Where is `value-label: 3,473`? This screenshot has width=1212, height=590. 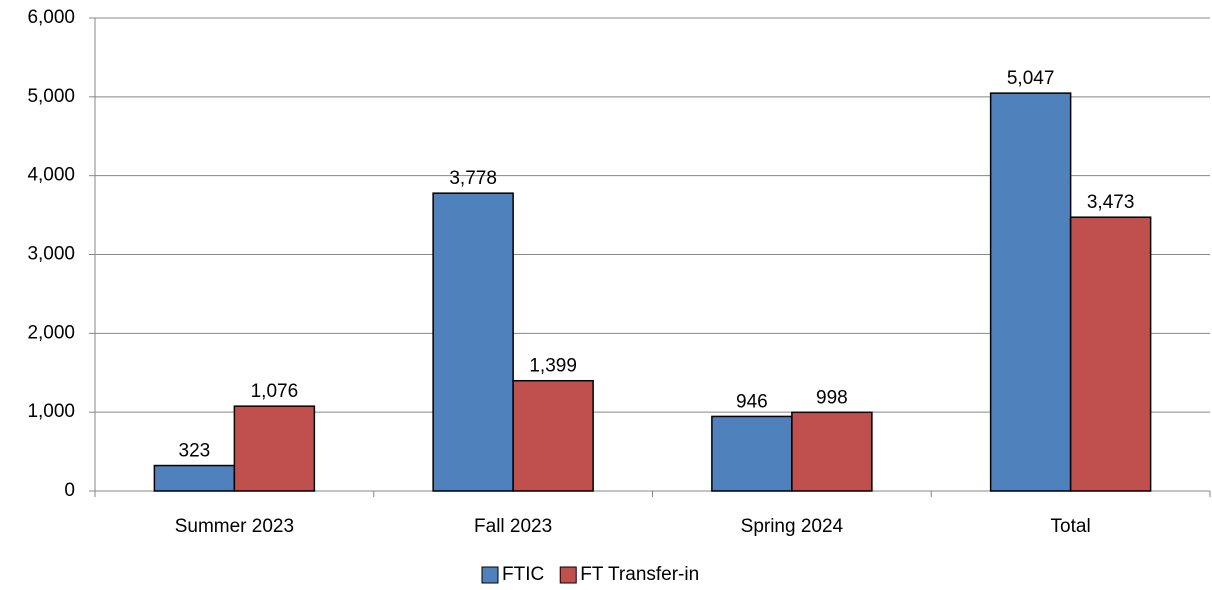 value-label: 3,473 is located at coordinates (1111, 202).